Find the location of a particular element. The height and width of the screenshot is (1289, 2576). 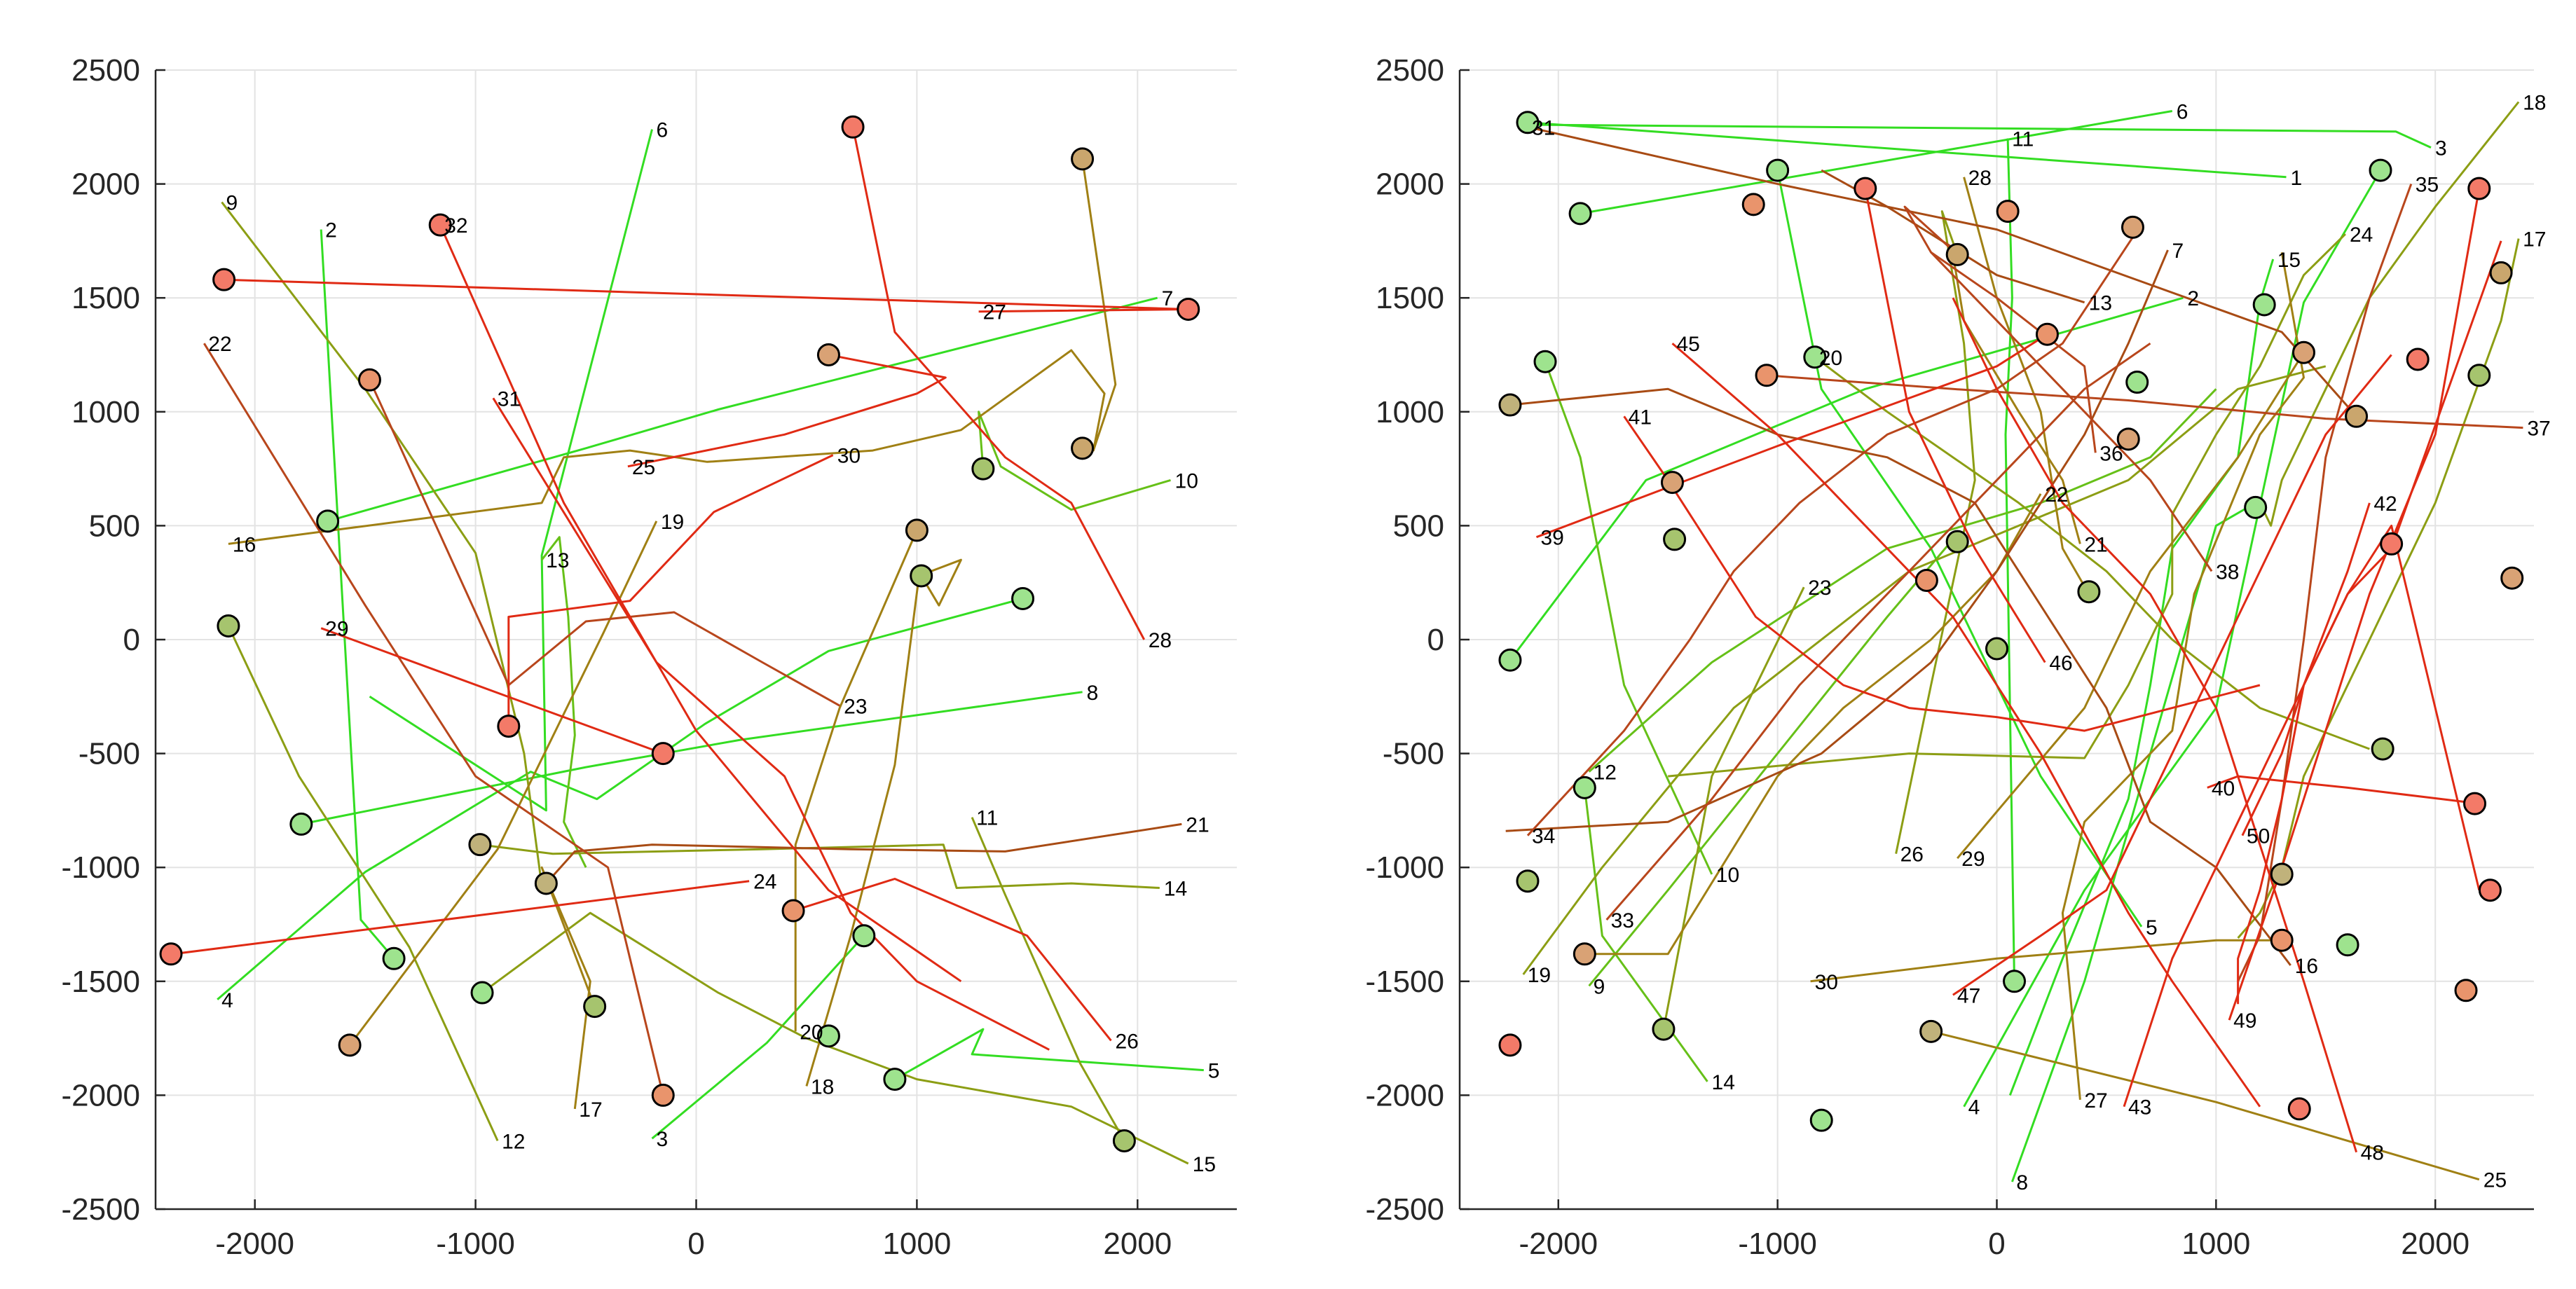

trajectory-label-22: 22 is located at coordinates (219, 345).